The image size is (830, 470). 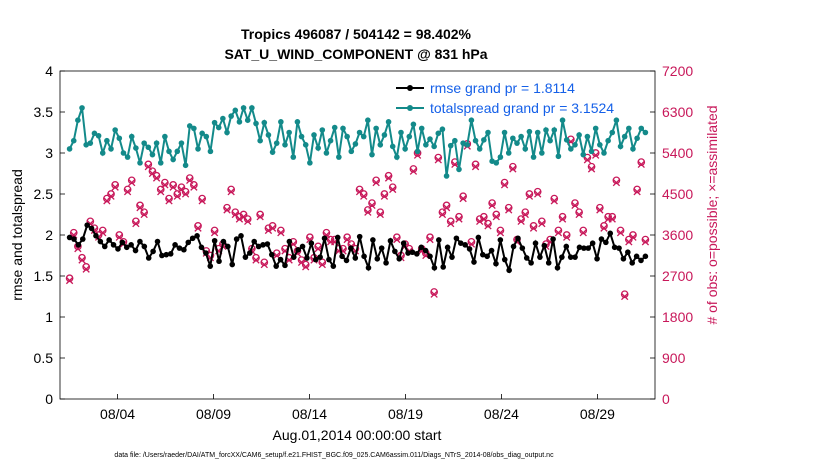 What do you see at coordinates (49, 235) in the screenshot?
I see `left-tick-label: 2` at bounding box center [49, 235].